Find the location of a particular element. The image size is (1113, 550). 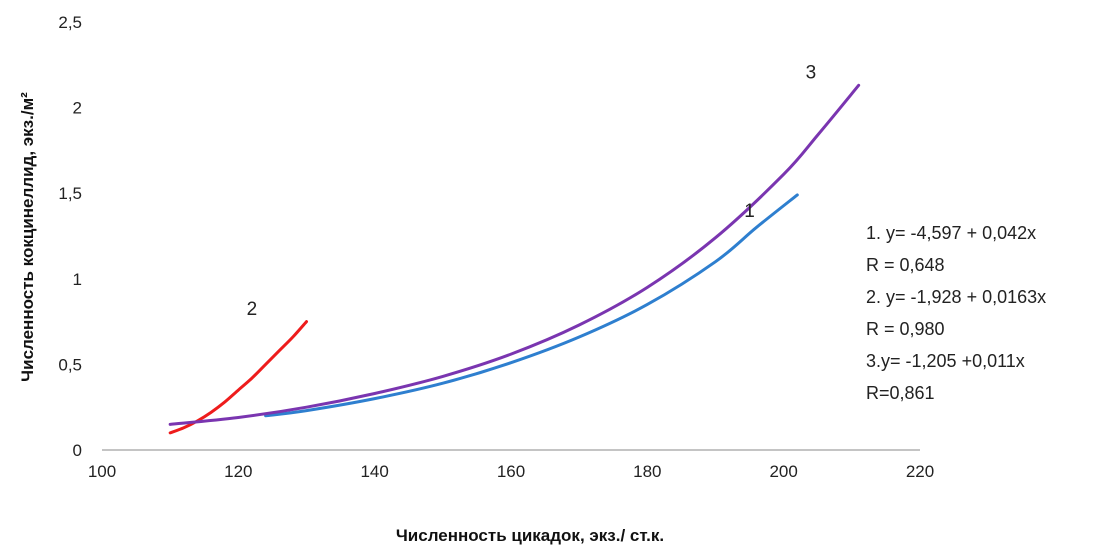

y-tick-label: 2 is located at coordinates (77, 108).